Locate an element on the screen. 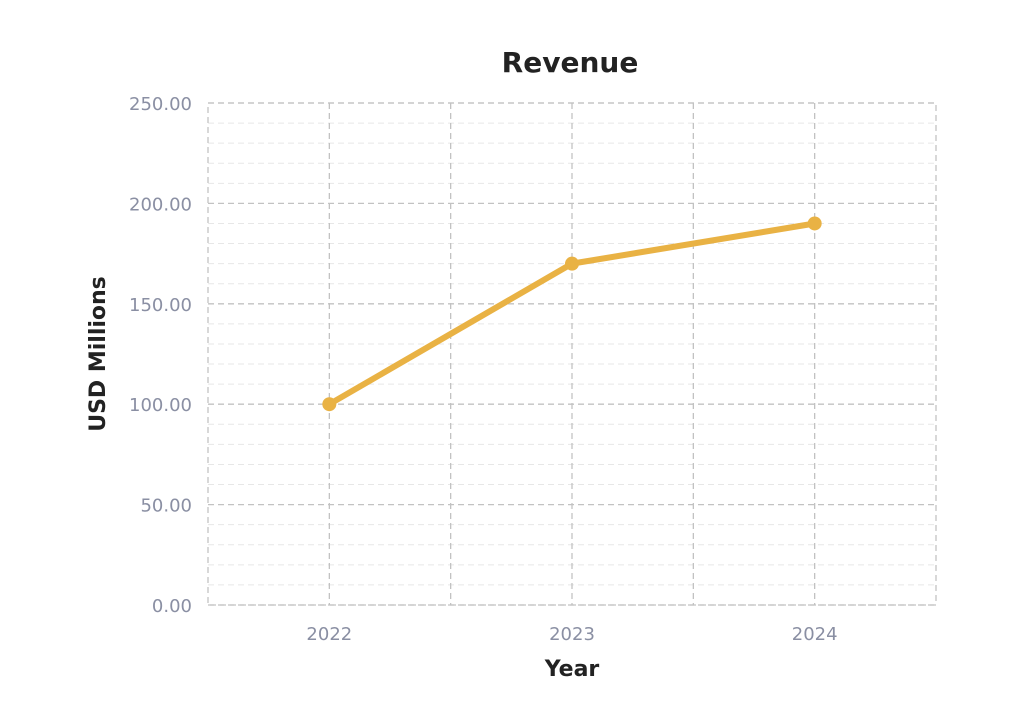 The image size is (1024, 726). x-axis-title: Year is located at coordinates (572, 669).